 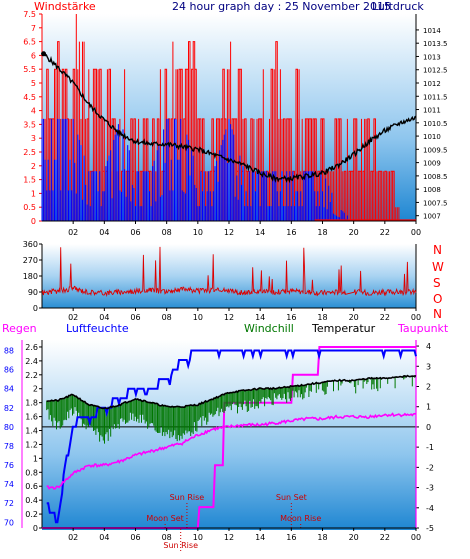 I want to click on mid-chart-layer: 0 90 180 270 360 02 04 06 08 10 12 14 16 18 20 22 00, so click(x=222, y=281).